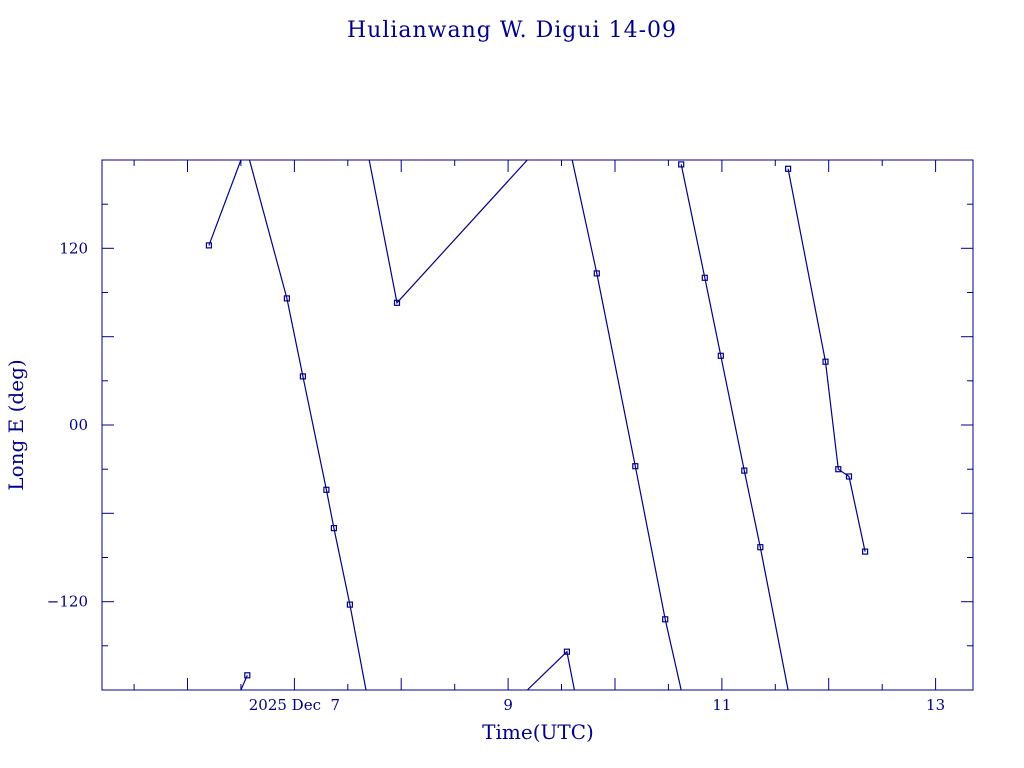 The width and height of the screenshot is (1024, 768). Describe the element at coordinates (294, 705) in the screenshot. I see `x-tick-label: 2025 Dec 7` at that location.